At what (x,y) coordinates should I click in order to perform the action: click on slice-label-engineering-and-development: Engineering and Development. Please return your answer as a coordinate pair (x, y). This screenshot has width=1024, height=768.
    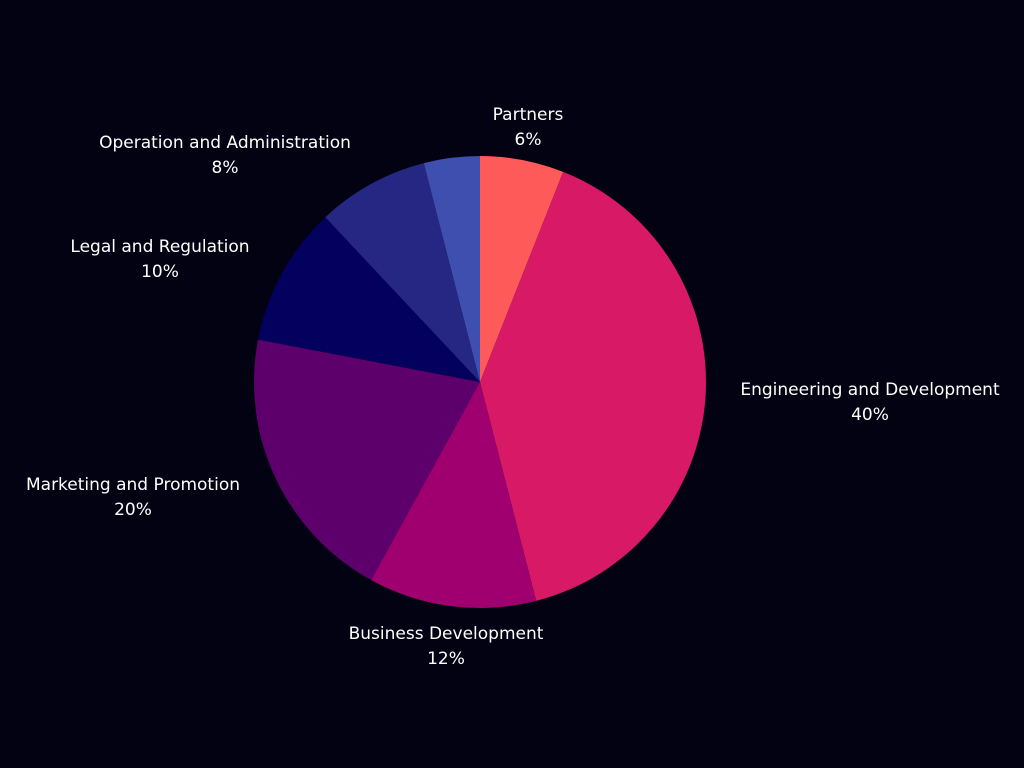
    Looking at the image, I should click on (870, 390).